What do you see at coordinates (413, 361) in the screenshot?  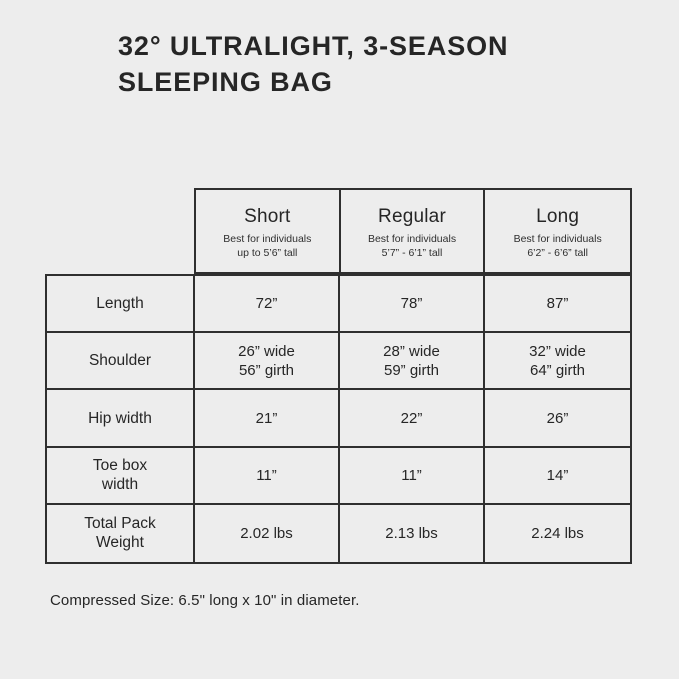 I see `cell-shoulder-regular: 28” wide 59” girth` at bounding box center [413, 361].